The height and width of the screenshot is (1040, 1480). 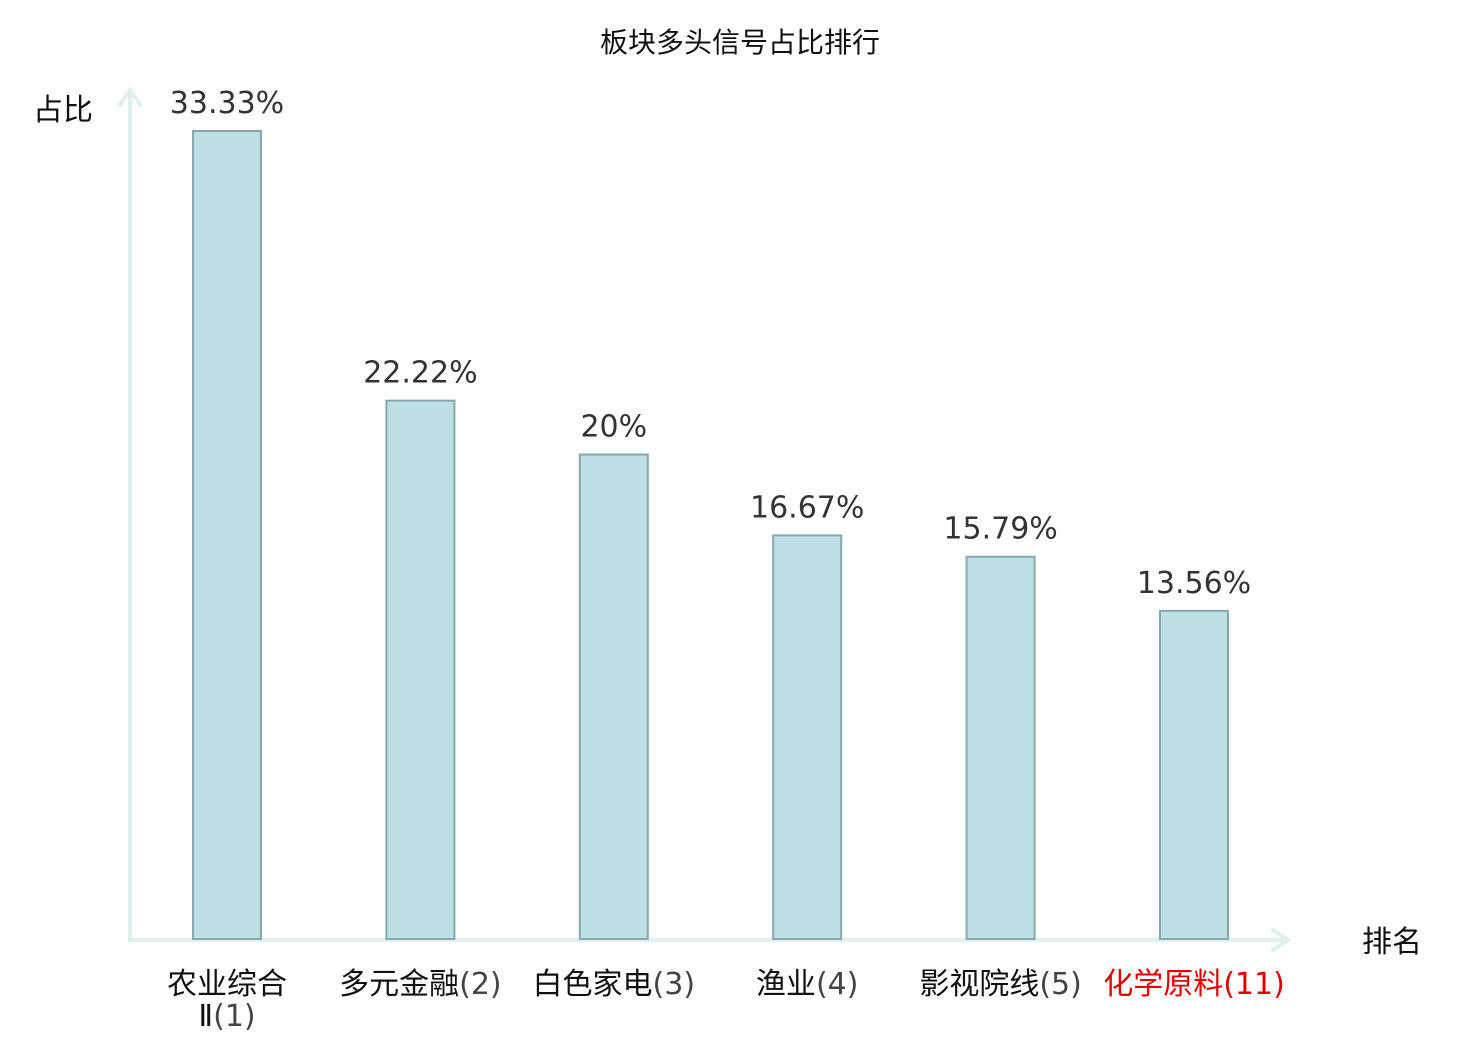 I want to click on category-label: 化学原料(11), so click(x=1194, y=984).